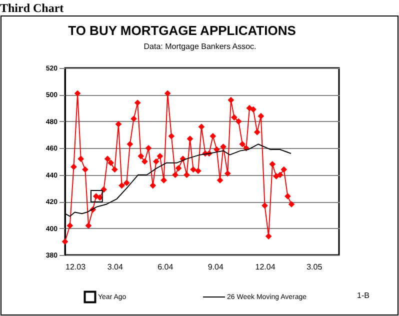 This screenshot has height=316, width=399. Describe the element at coordinates (265, 267) in the screenshot. I see `x-tick-label: 12.04` at that location.